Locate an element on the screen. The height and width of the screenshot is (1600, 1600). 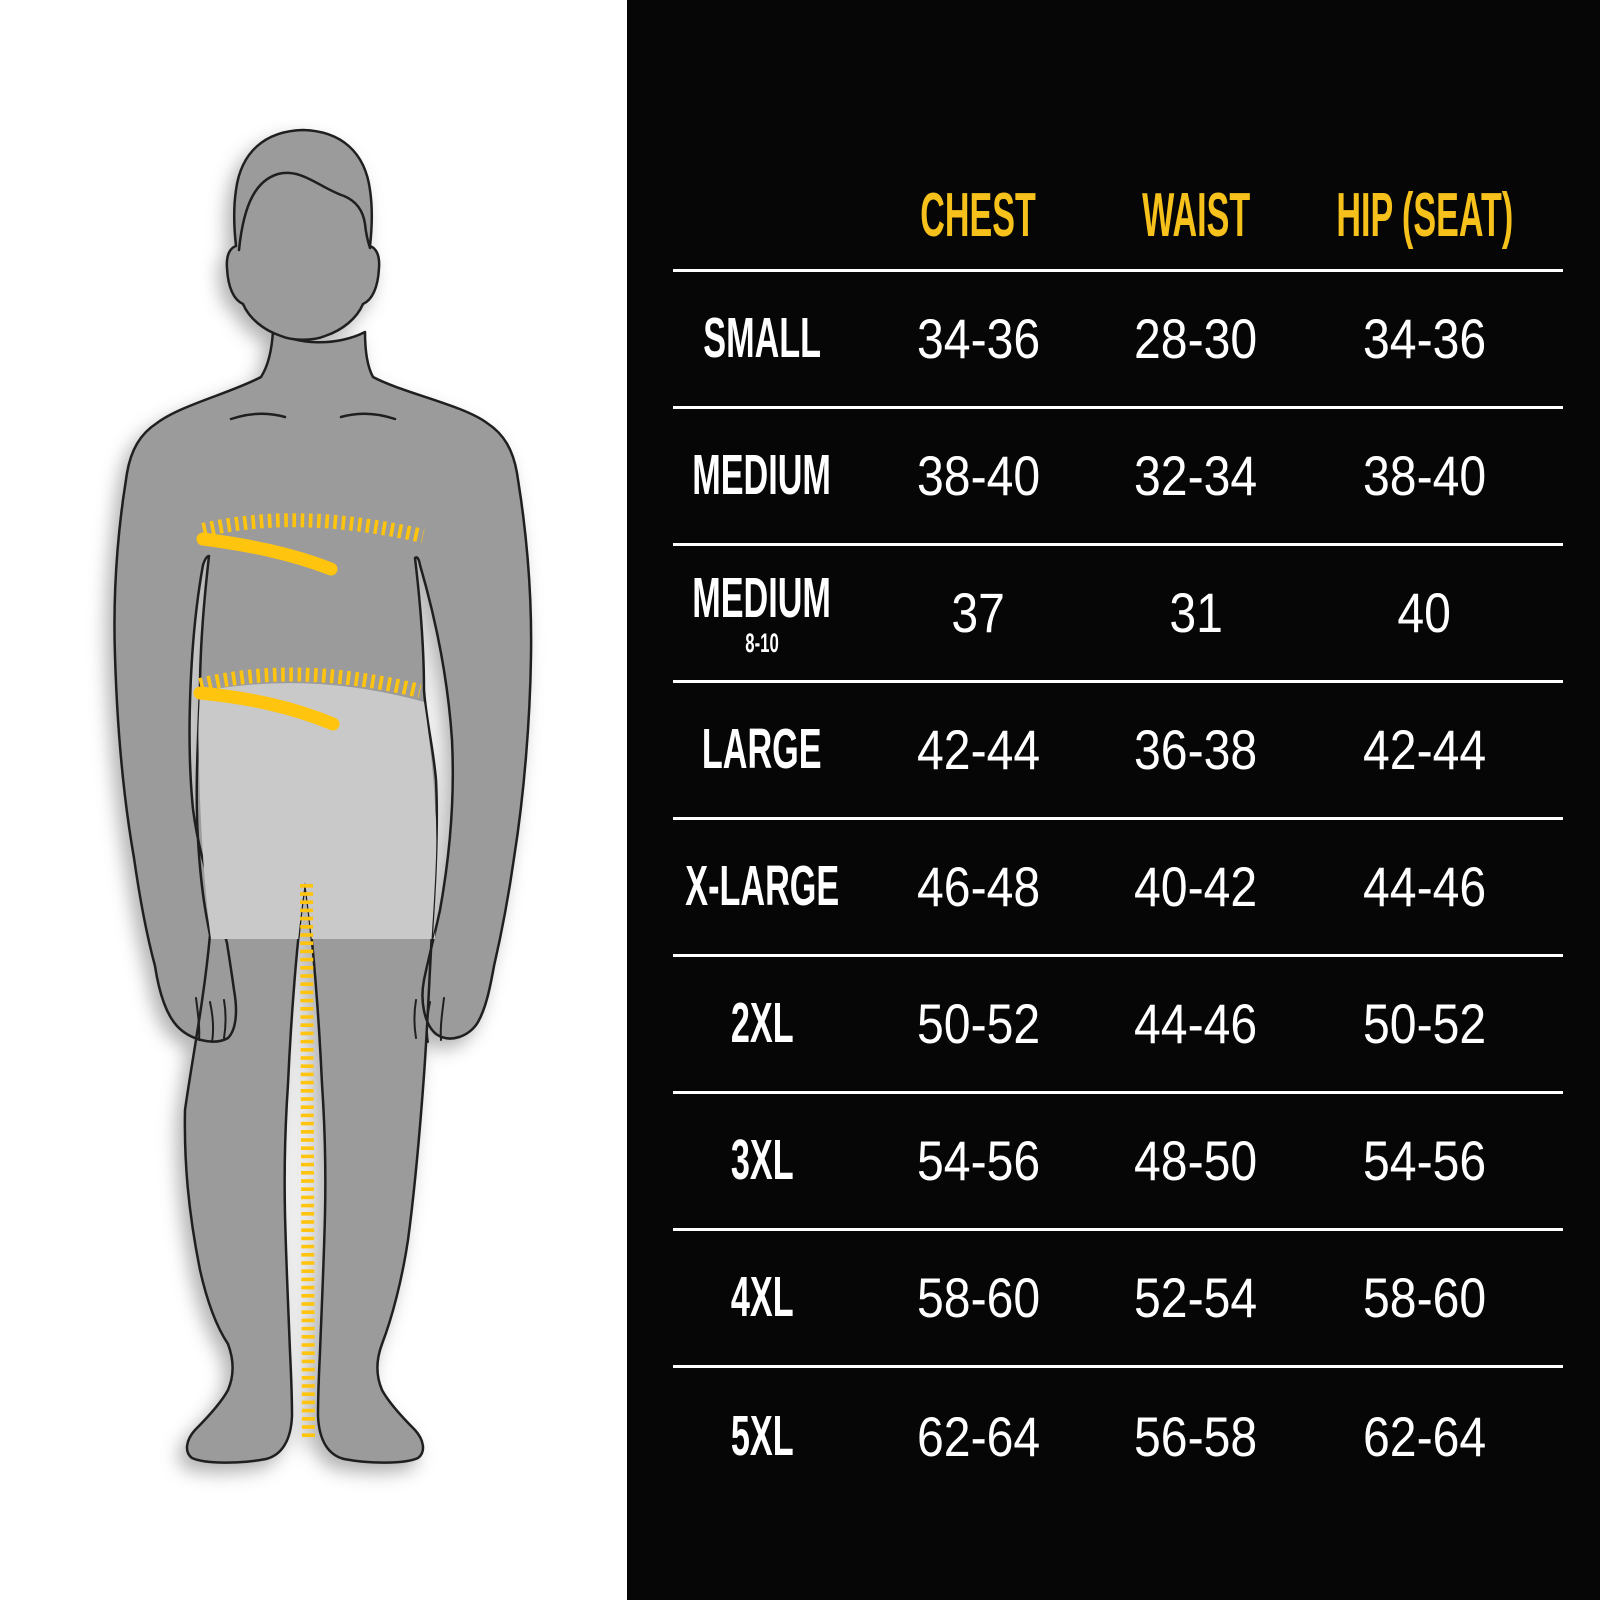
waist-value: 32-34 is located at coordinates (1196, 475).